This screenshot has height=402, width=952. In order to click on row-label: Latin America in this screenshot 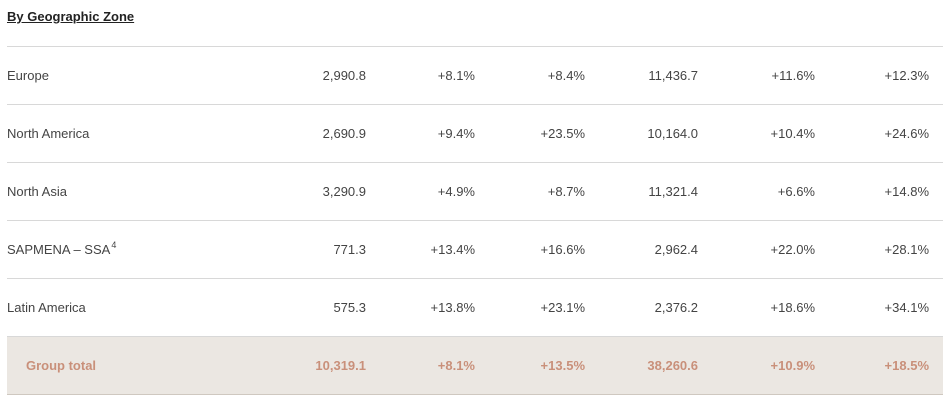, I will do `click(46, 307)`.